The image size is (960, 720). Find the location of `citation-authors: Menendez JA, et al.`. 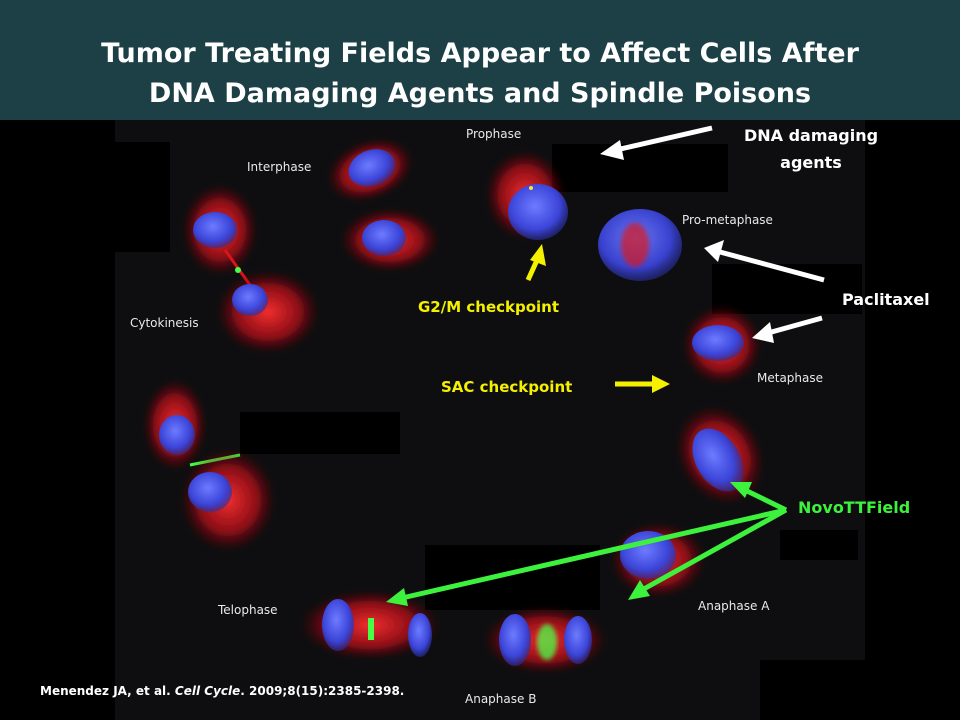

citation-authors: Menendez JA, et al. is located at coordinates (105, 691).